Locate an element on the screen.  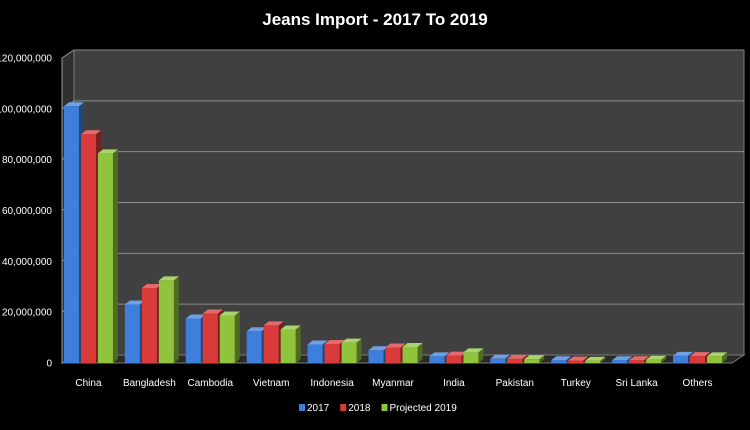
bar-pakistan-projected-2019 is located at coordinates (534, 359).